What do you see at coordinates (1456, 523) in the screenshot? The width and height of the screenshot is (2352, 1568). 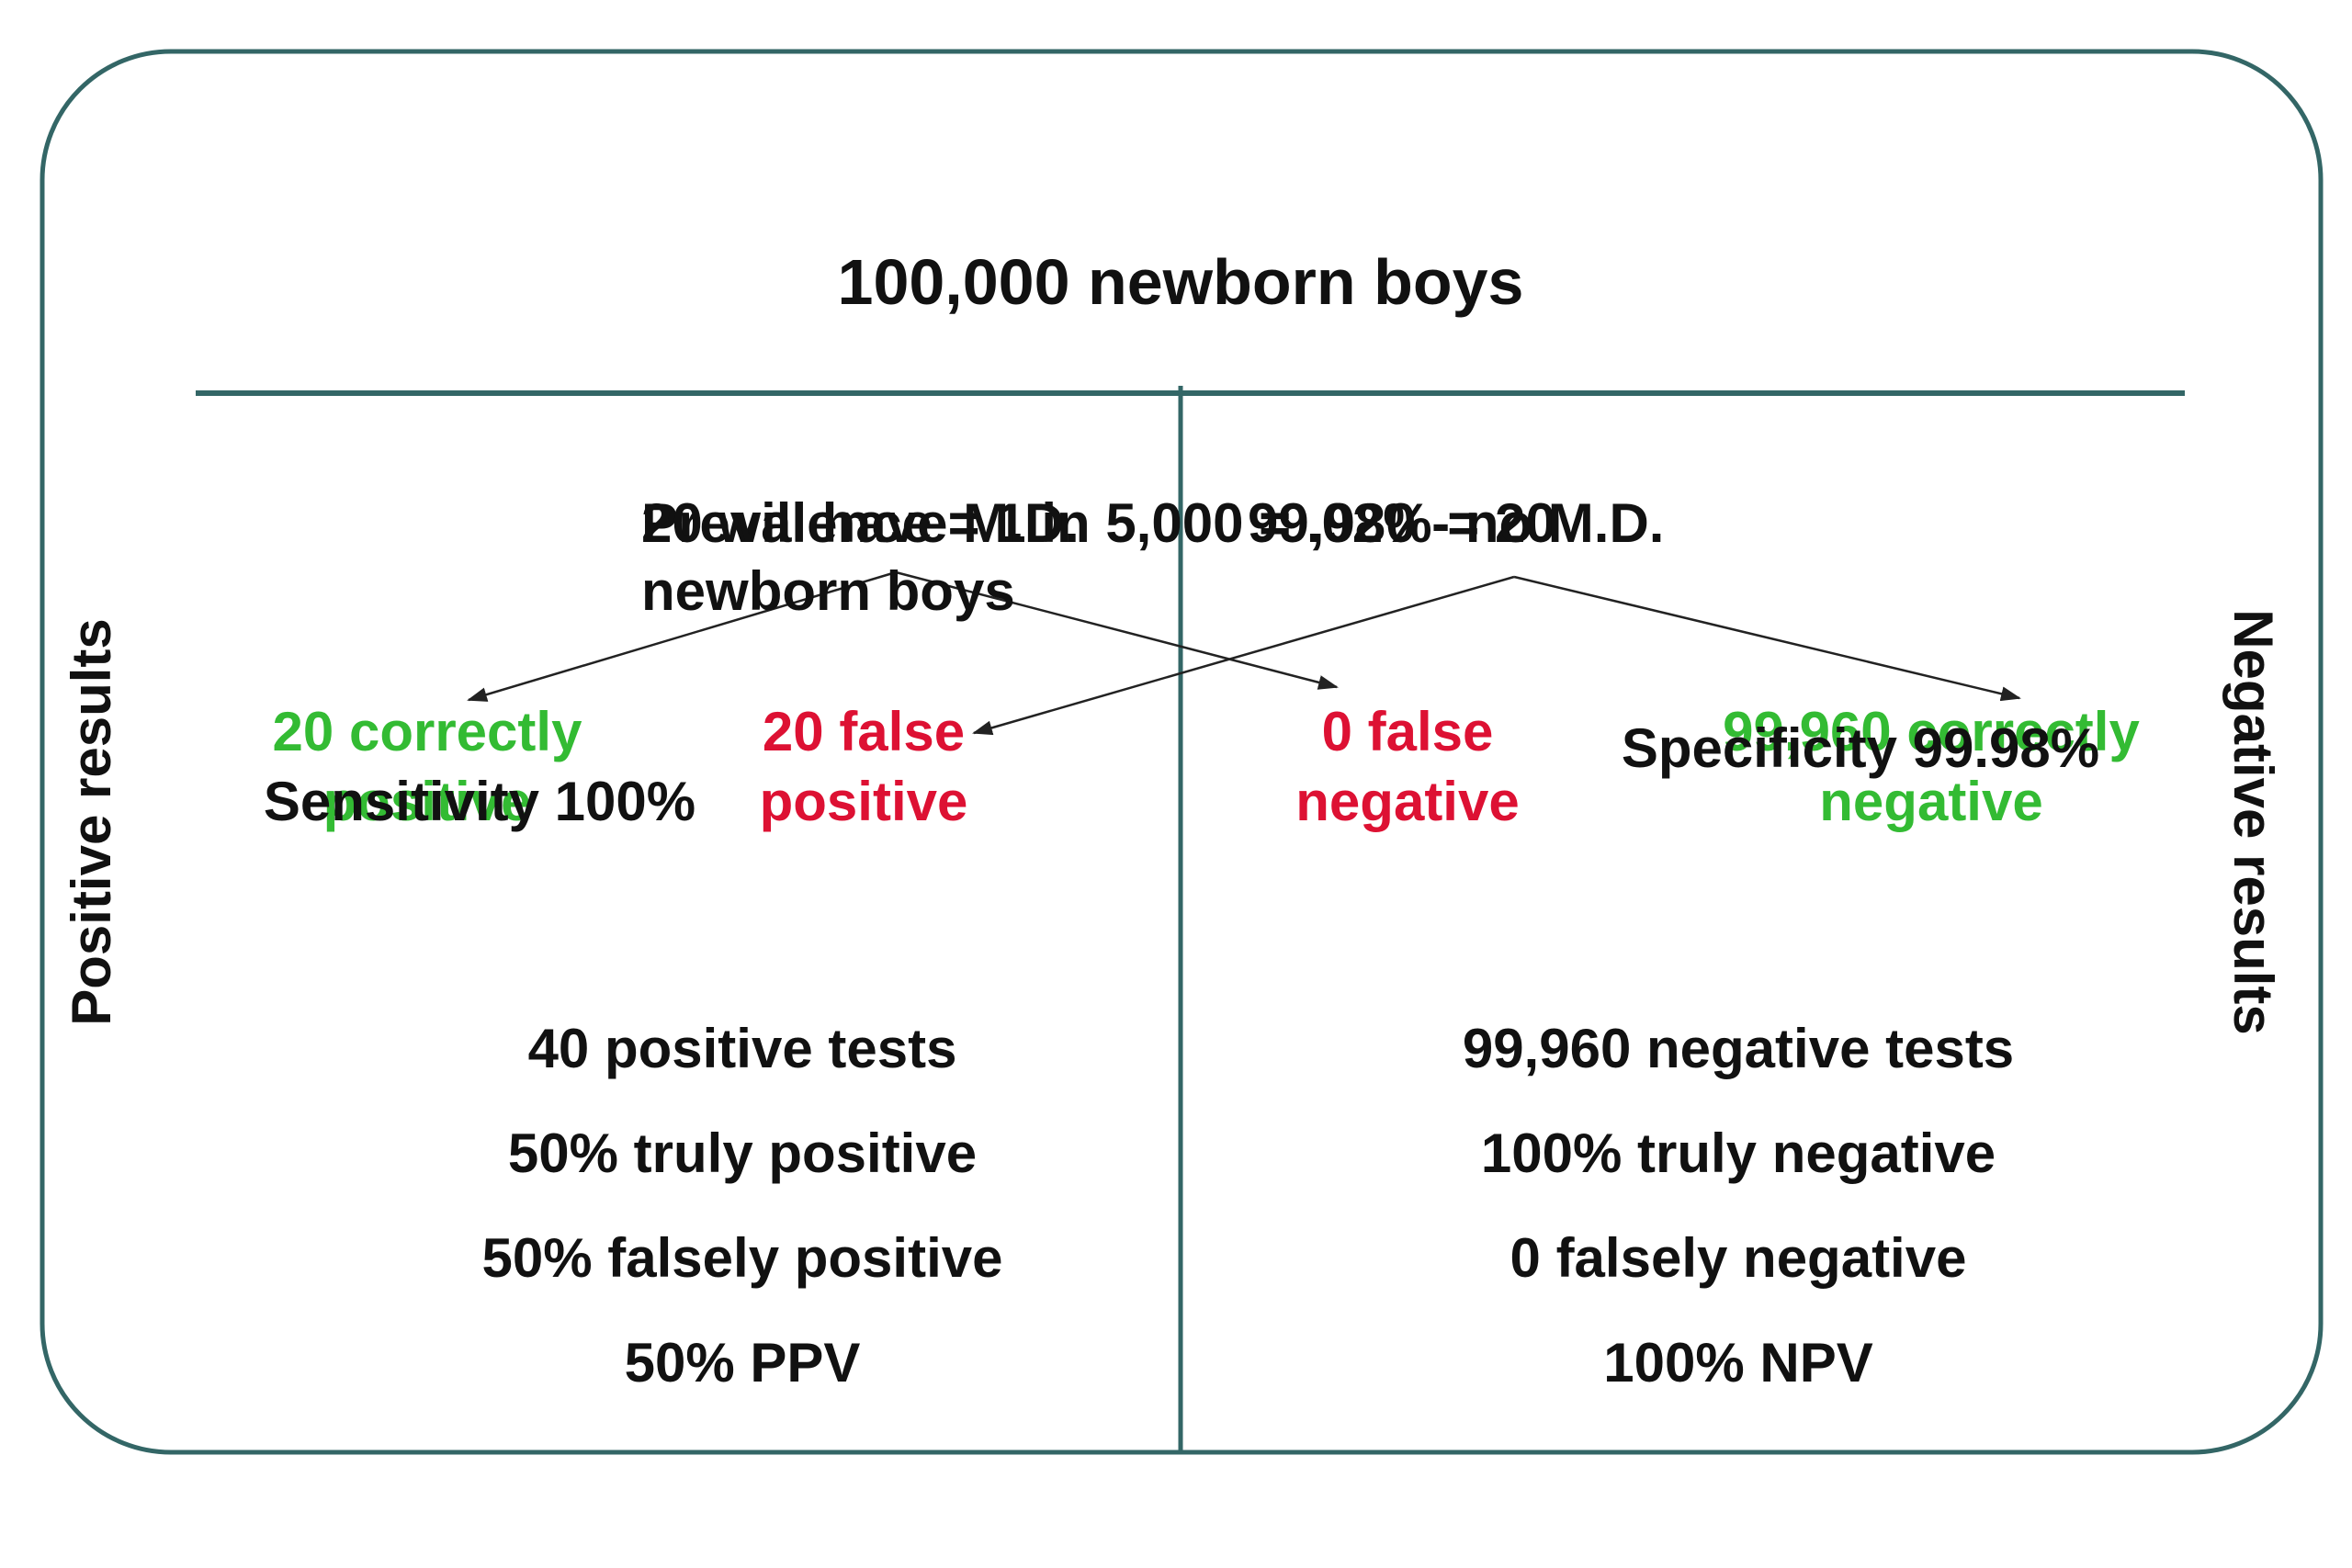 I see `will-not-have-md-label: 99,980 - no M.D.` at bounding box center [1456, 523].